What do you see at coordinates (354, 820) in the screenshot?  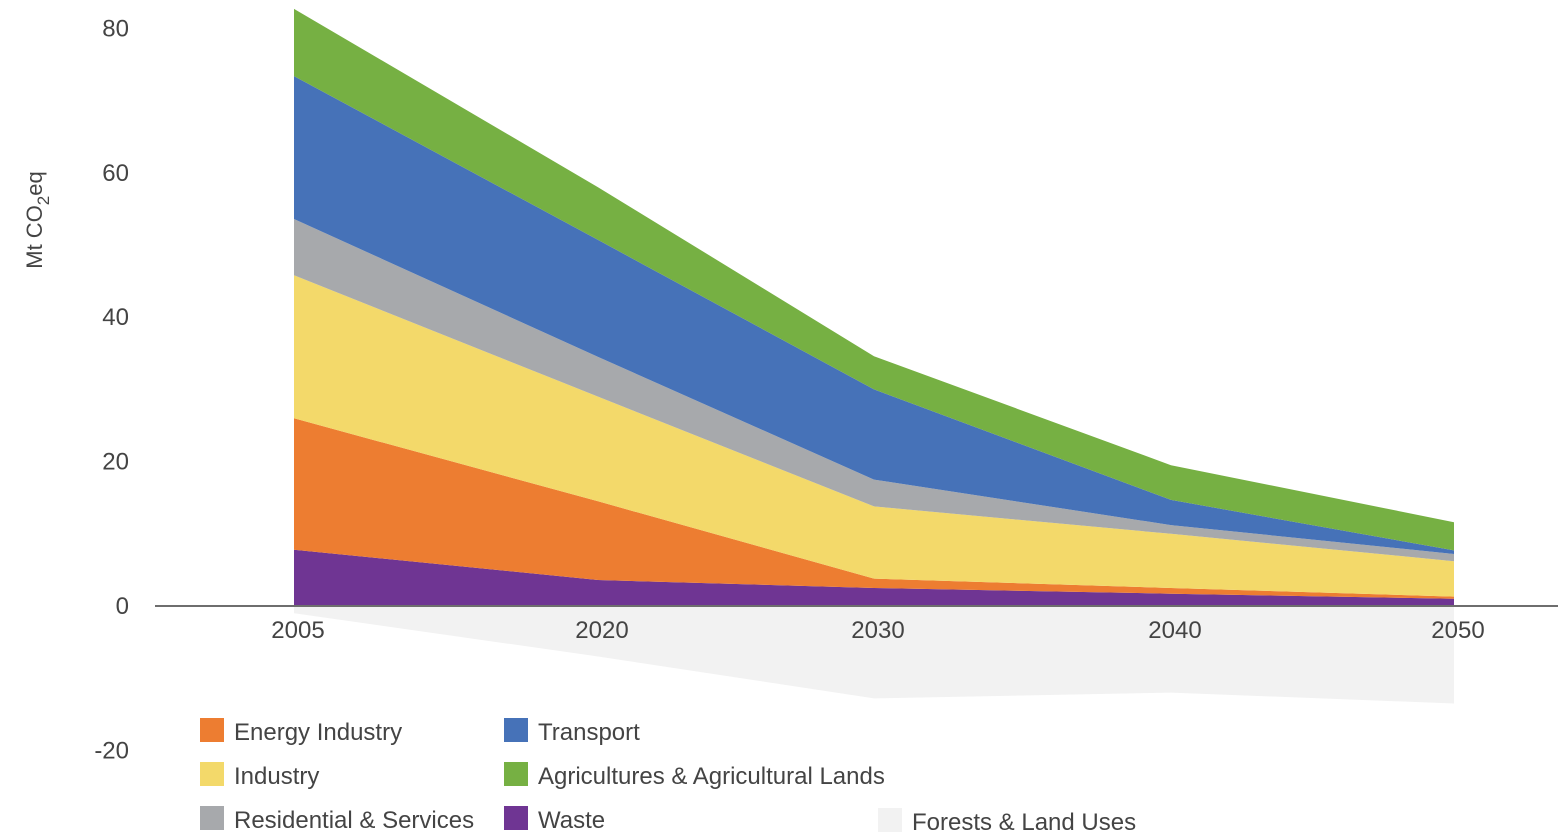 I see `legend-label: Residential & Services` at bounding box center [354, 820].